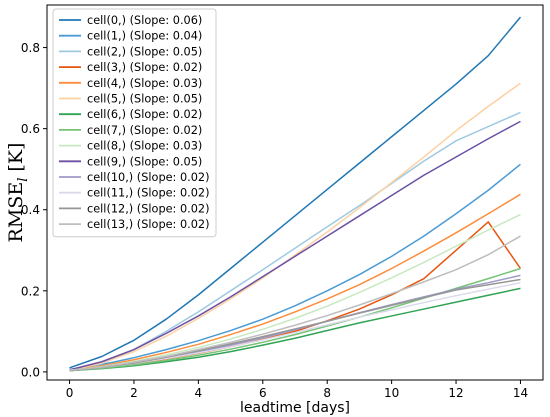 The width and height of the screenshot is (550, 417). Describe the element at coordinates (30, 129) in the screenshot. I see `y-tick-label: 0.6` at that location.